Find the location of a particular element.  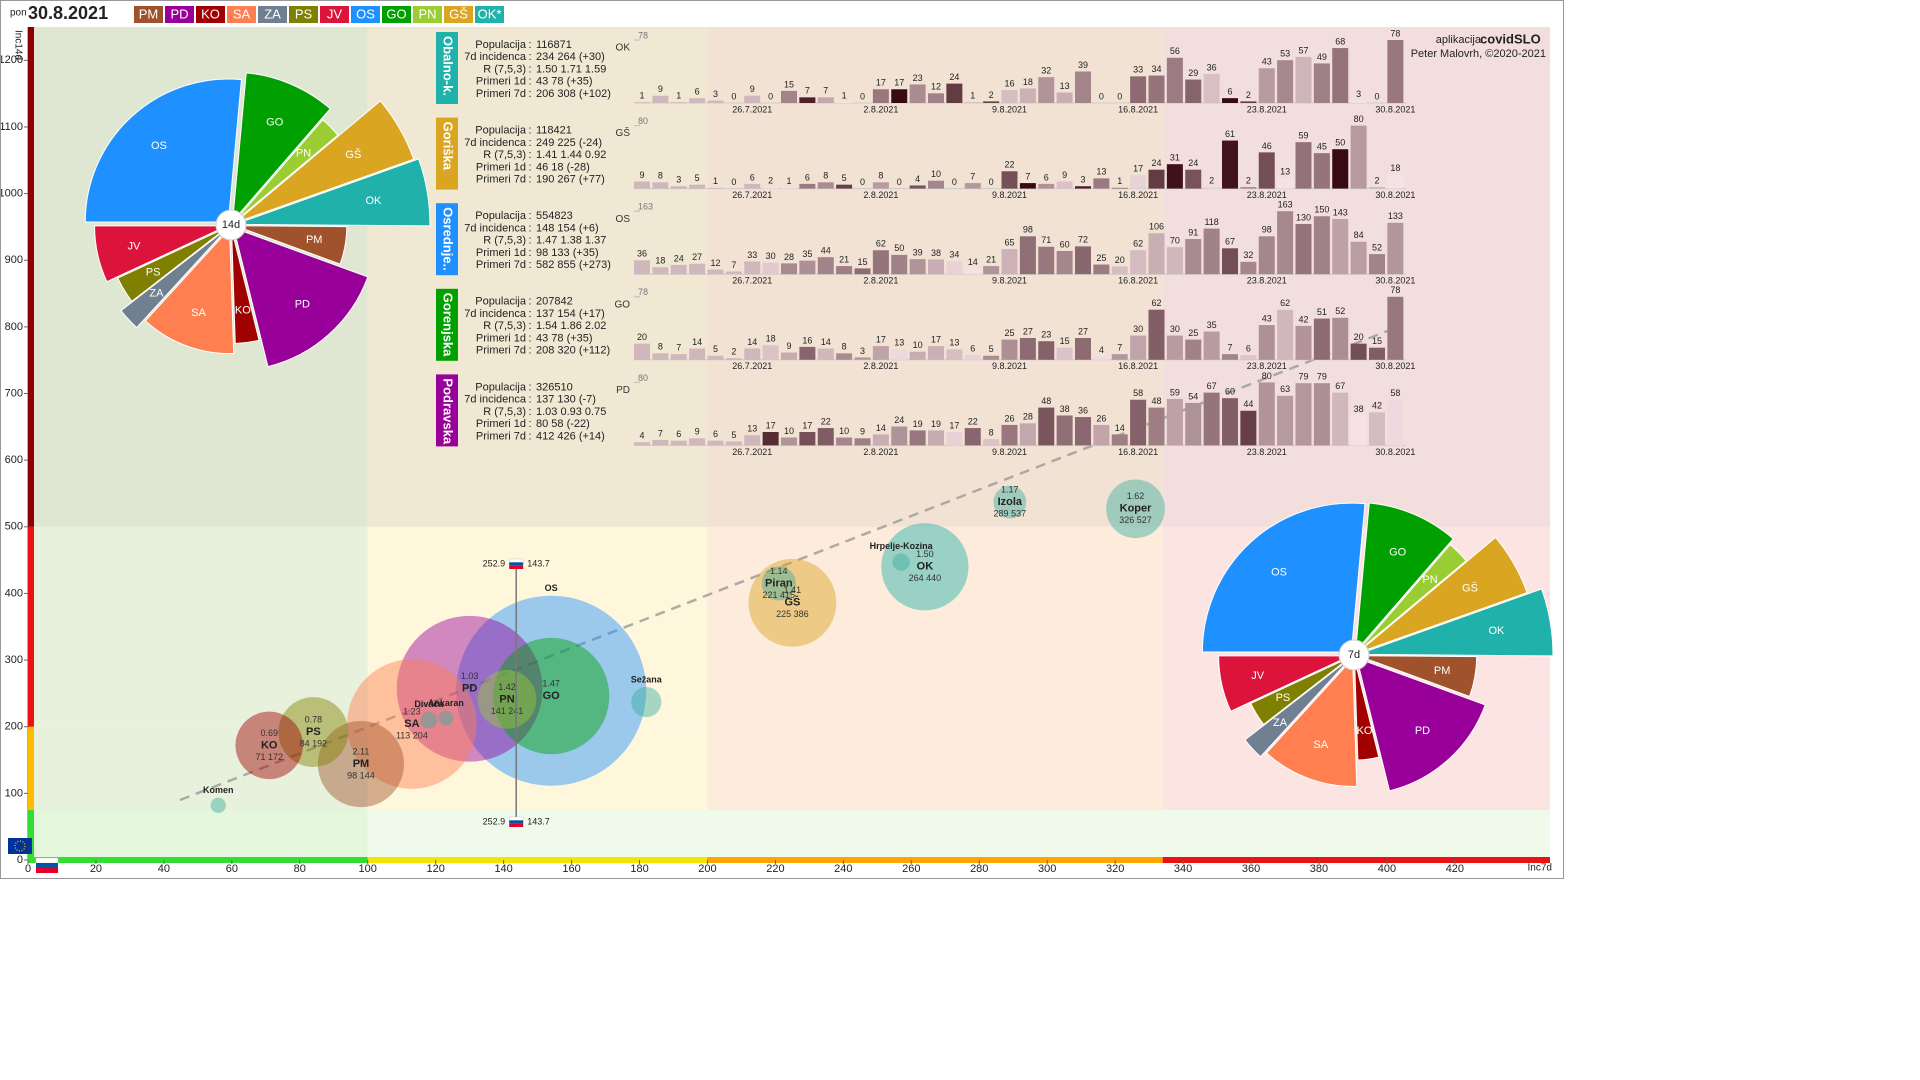

bar-value-label: 8 is located at coordinates (660, 176).